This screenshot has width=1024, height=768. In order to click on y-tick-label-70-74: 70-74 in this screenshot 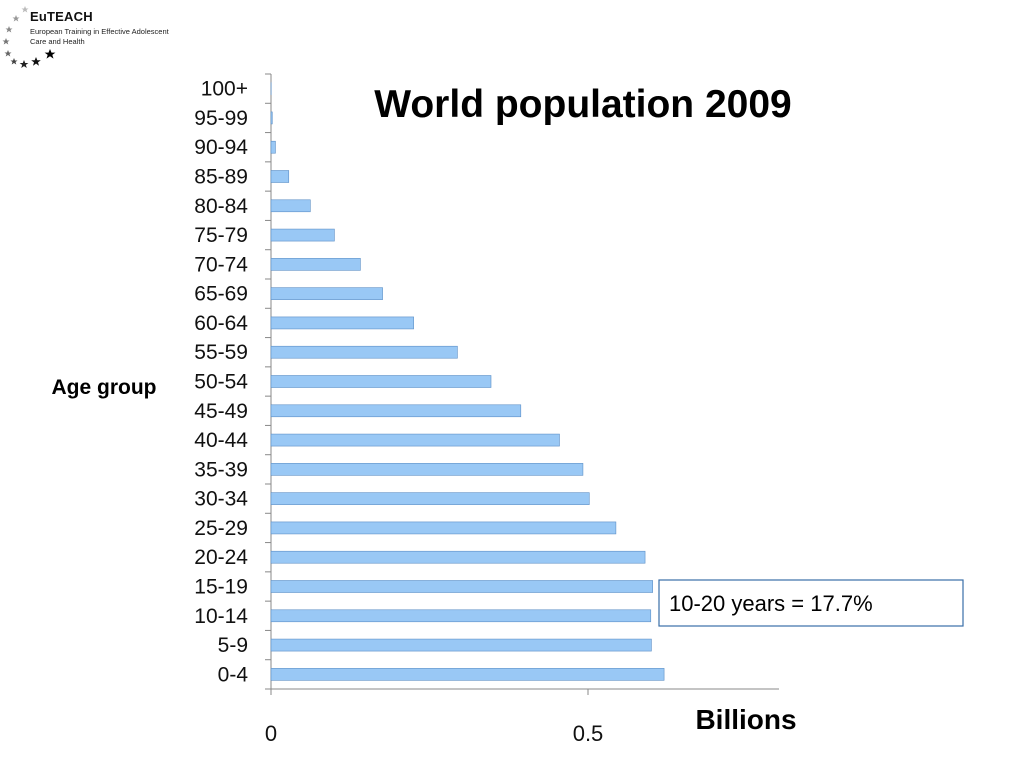, I will do `click(221, 264)`.